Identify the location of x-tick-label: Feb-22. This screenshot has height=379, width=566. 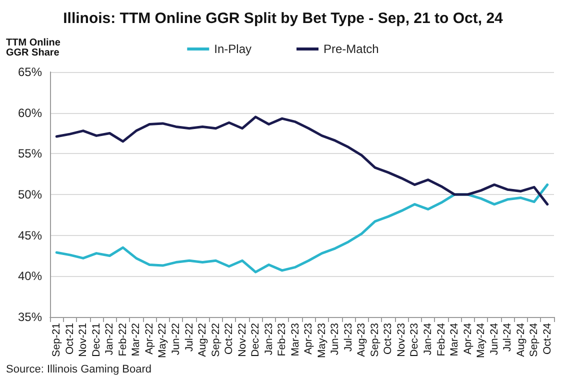
(122, 339).